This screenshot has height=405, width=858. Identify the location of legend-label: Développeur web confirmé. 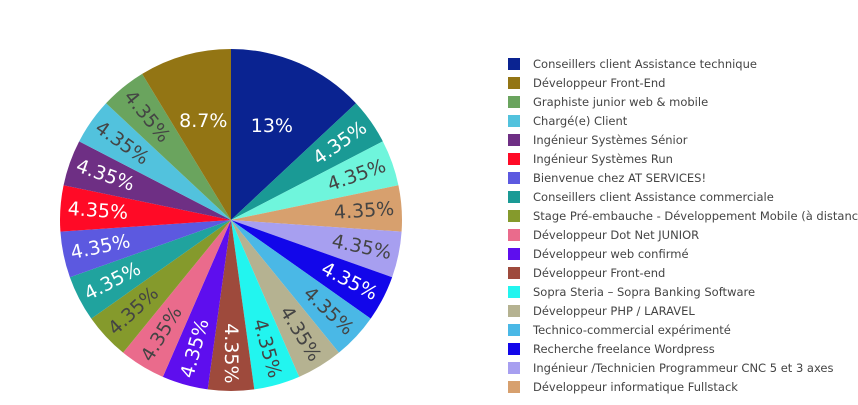
(611, 254).